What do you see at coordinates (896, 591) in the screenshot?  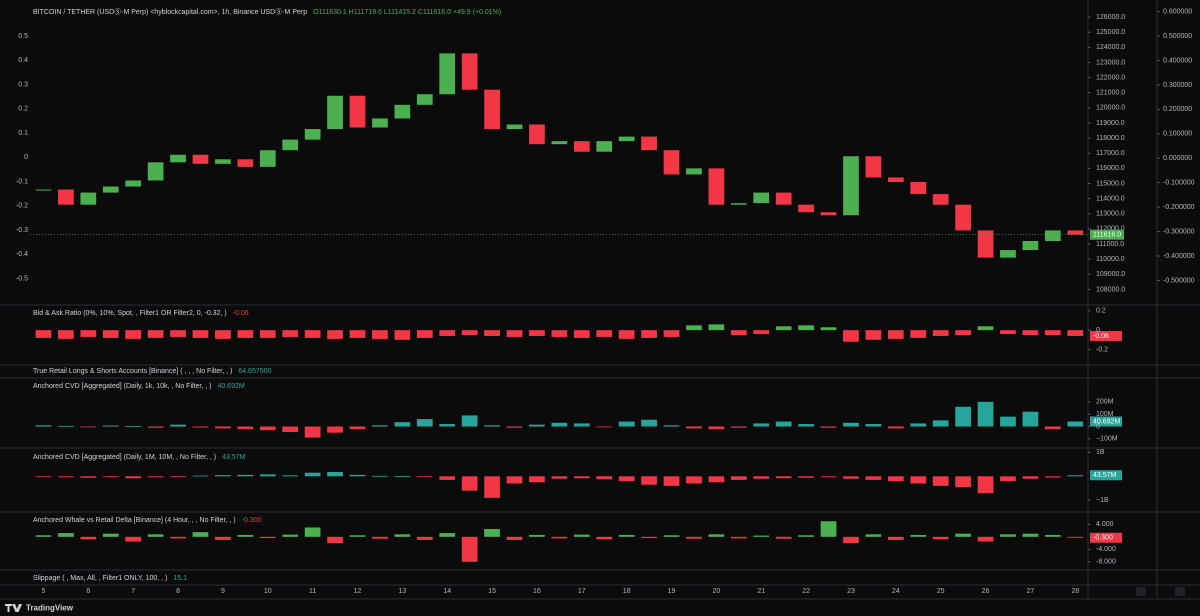 I see `x-tick-label: 24` at bounding box center [896, 591].